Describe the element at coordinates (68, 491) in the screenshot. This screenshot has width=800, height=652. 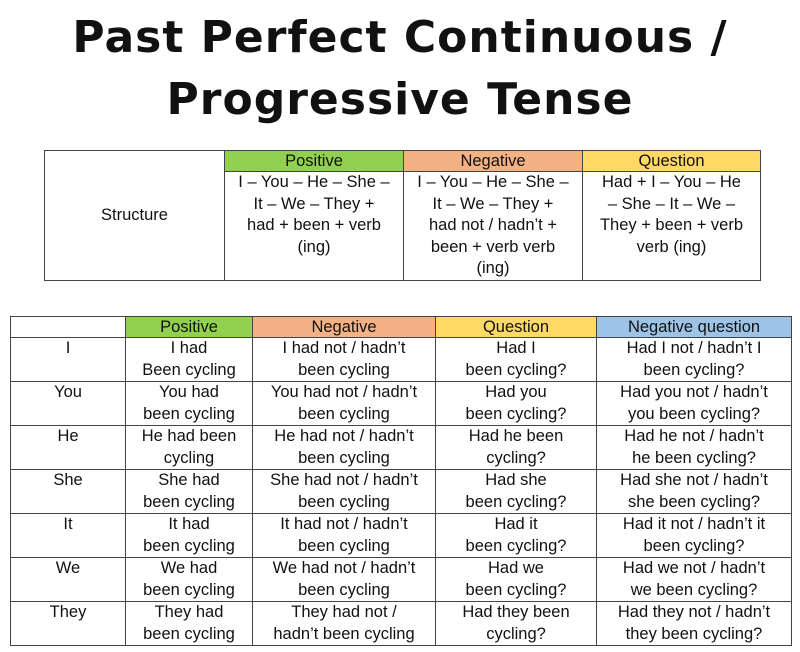
I see `cell-subject: She` at that location.